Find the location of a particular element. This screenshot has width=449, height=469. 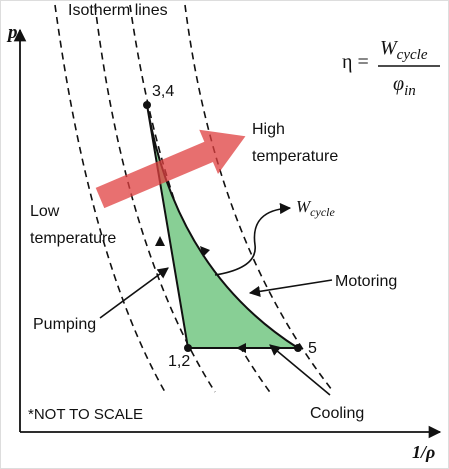

title: Isotherm lines is located at coordinates (118, 10).